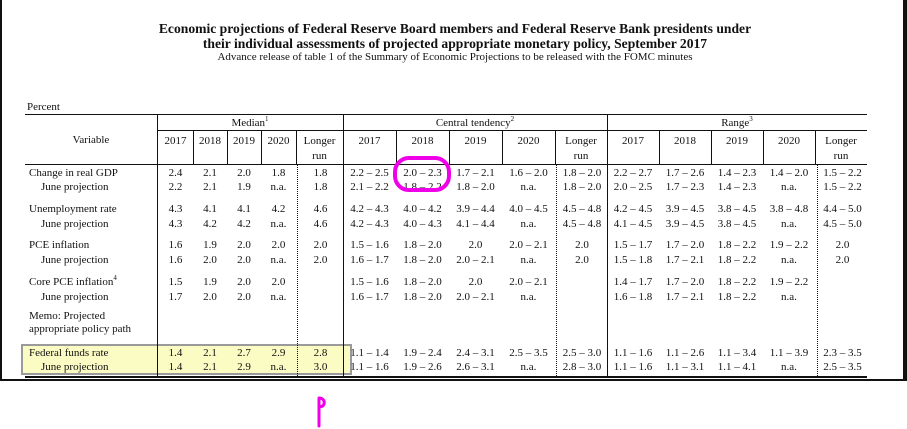 The height and width of the screenshot is (429, 907). I want to click on unit-label: Percent, so click(43, 107).